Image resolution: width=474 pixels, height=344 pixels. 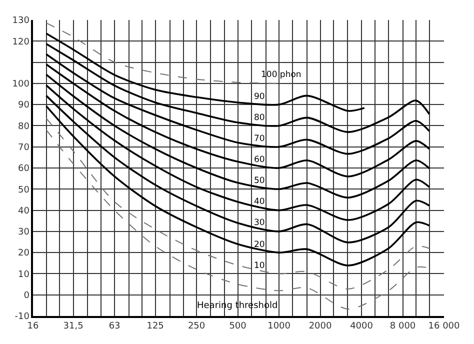 What do you see at coordinates (403, 327) in the screenshot?
I see `x-tick-label: 8 000` at bounding box center [403, 327].